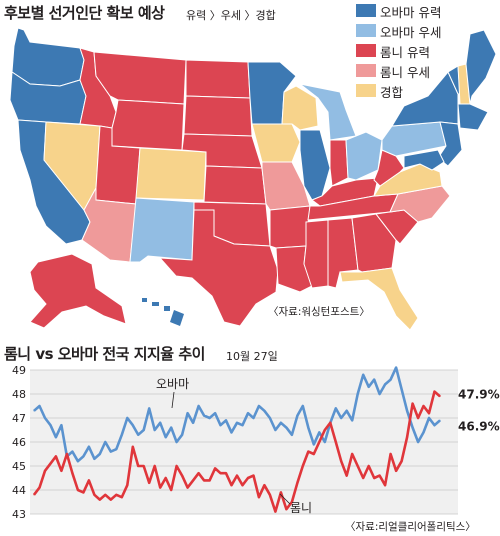  What do you see at coordinates (379, 299) in the screenshot?
I see `state-florida` at bounding box center [379, 299].